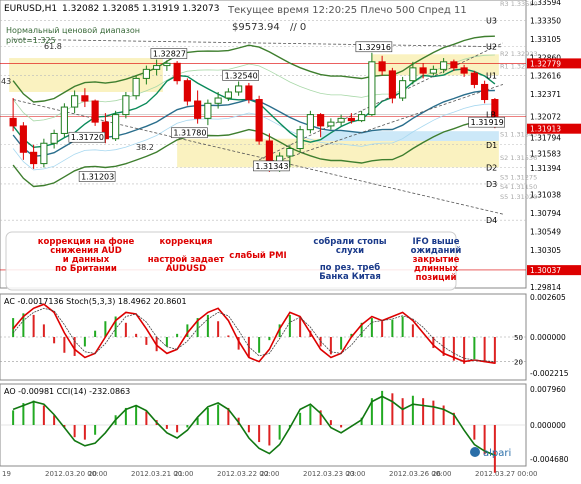  Describe the element at coordinates (487, 122) in the screenshot. I see `extreme-label: 1.31919` at that location.